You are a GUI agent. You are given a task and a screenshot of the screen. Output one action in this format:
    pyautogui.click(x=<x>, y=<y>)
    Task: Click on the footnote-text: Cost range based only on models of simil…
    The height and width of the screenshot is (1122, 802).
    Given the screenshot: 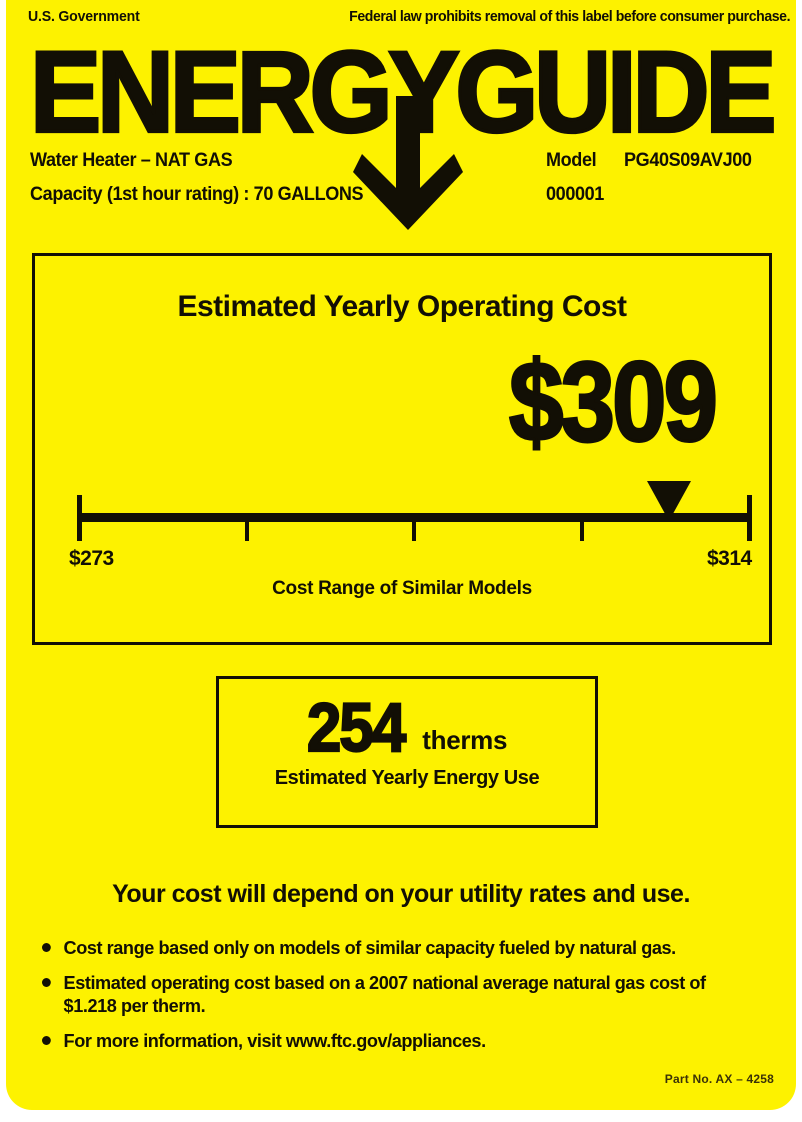 What is the action you would take?
    pyautogui.click(x=370, y=947)
    